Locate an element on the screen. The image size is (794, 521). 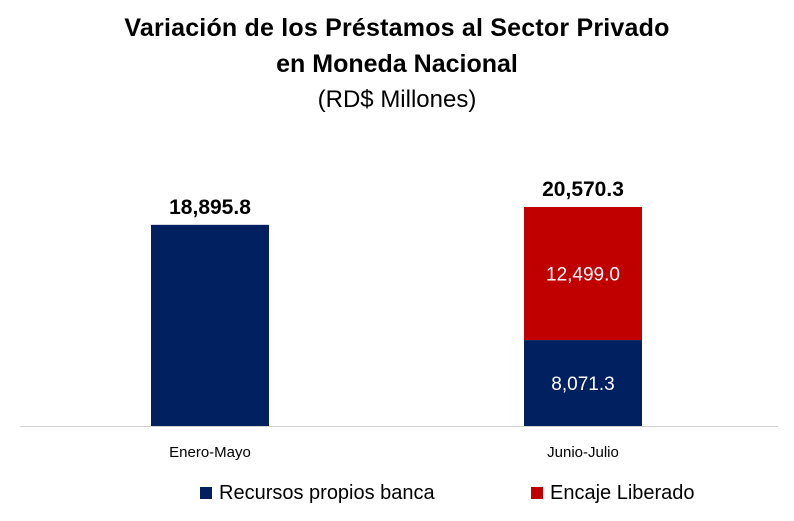
chart-subtitle: (RD$ Millones) is located at coordinates (397, 99).